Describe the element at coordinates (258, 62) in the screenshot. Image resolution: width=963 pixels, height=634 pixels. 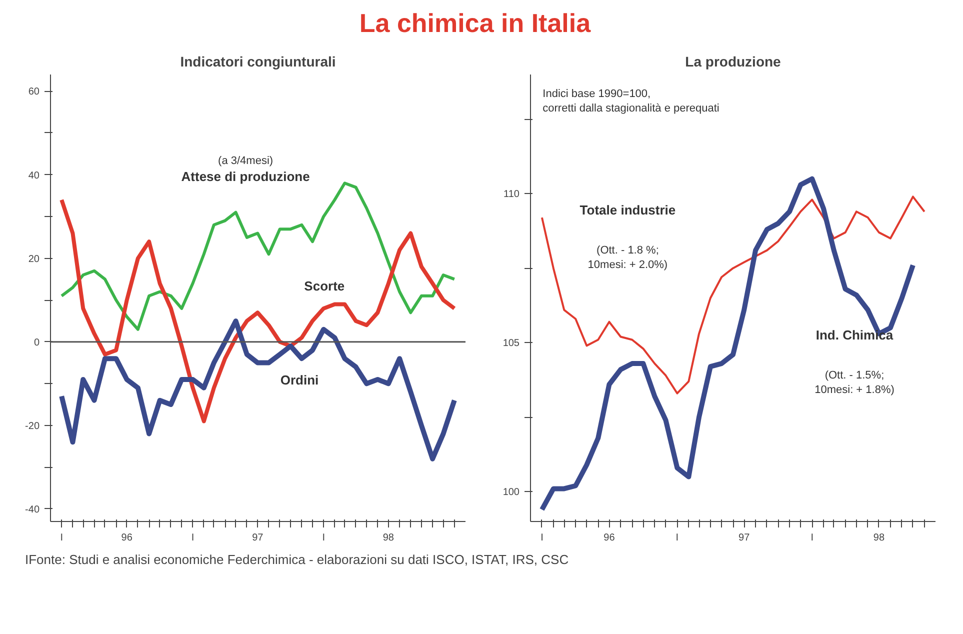
I see `chart-title: Indicatori congiunturali` at that location.